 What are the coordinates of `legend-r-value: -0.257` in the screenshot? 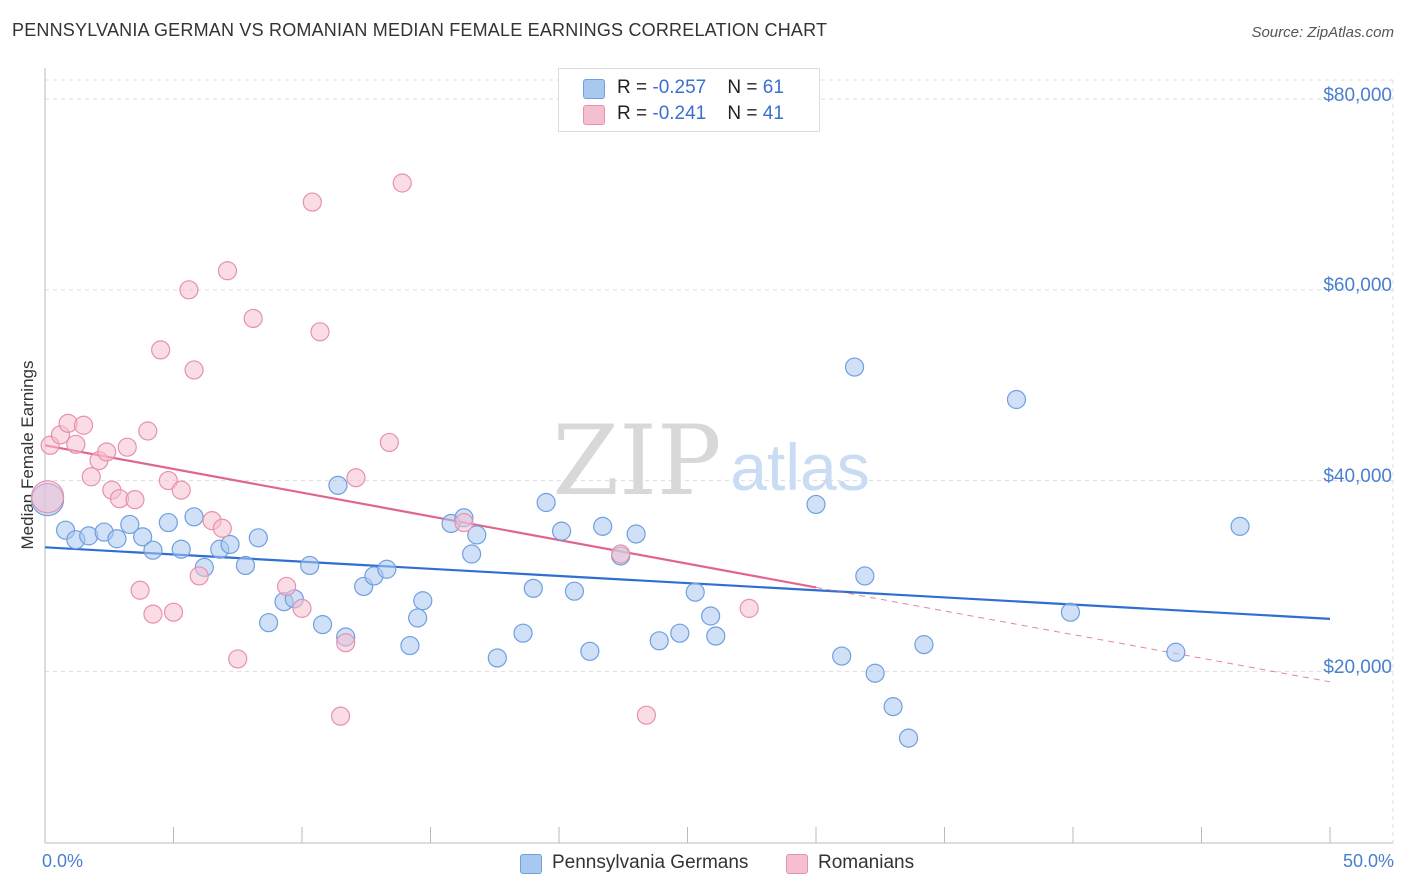 It's located at (679, 87).